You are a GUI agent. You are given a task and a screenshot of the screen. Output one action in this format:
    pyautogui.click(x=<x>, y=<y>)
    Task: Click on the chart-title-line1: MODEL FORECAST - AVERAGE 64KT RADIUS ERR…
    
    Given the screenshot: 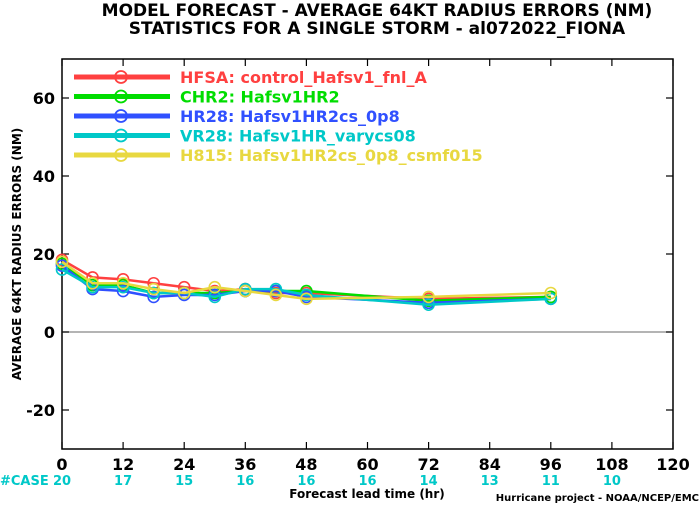 What is the action you would take?
    pyautogui.click(x=377, y=11)
    